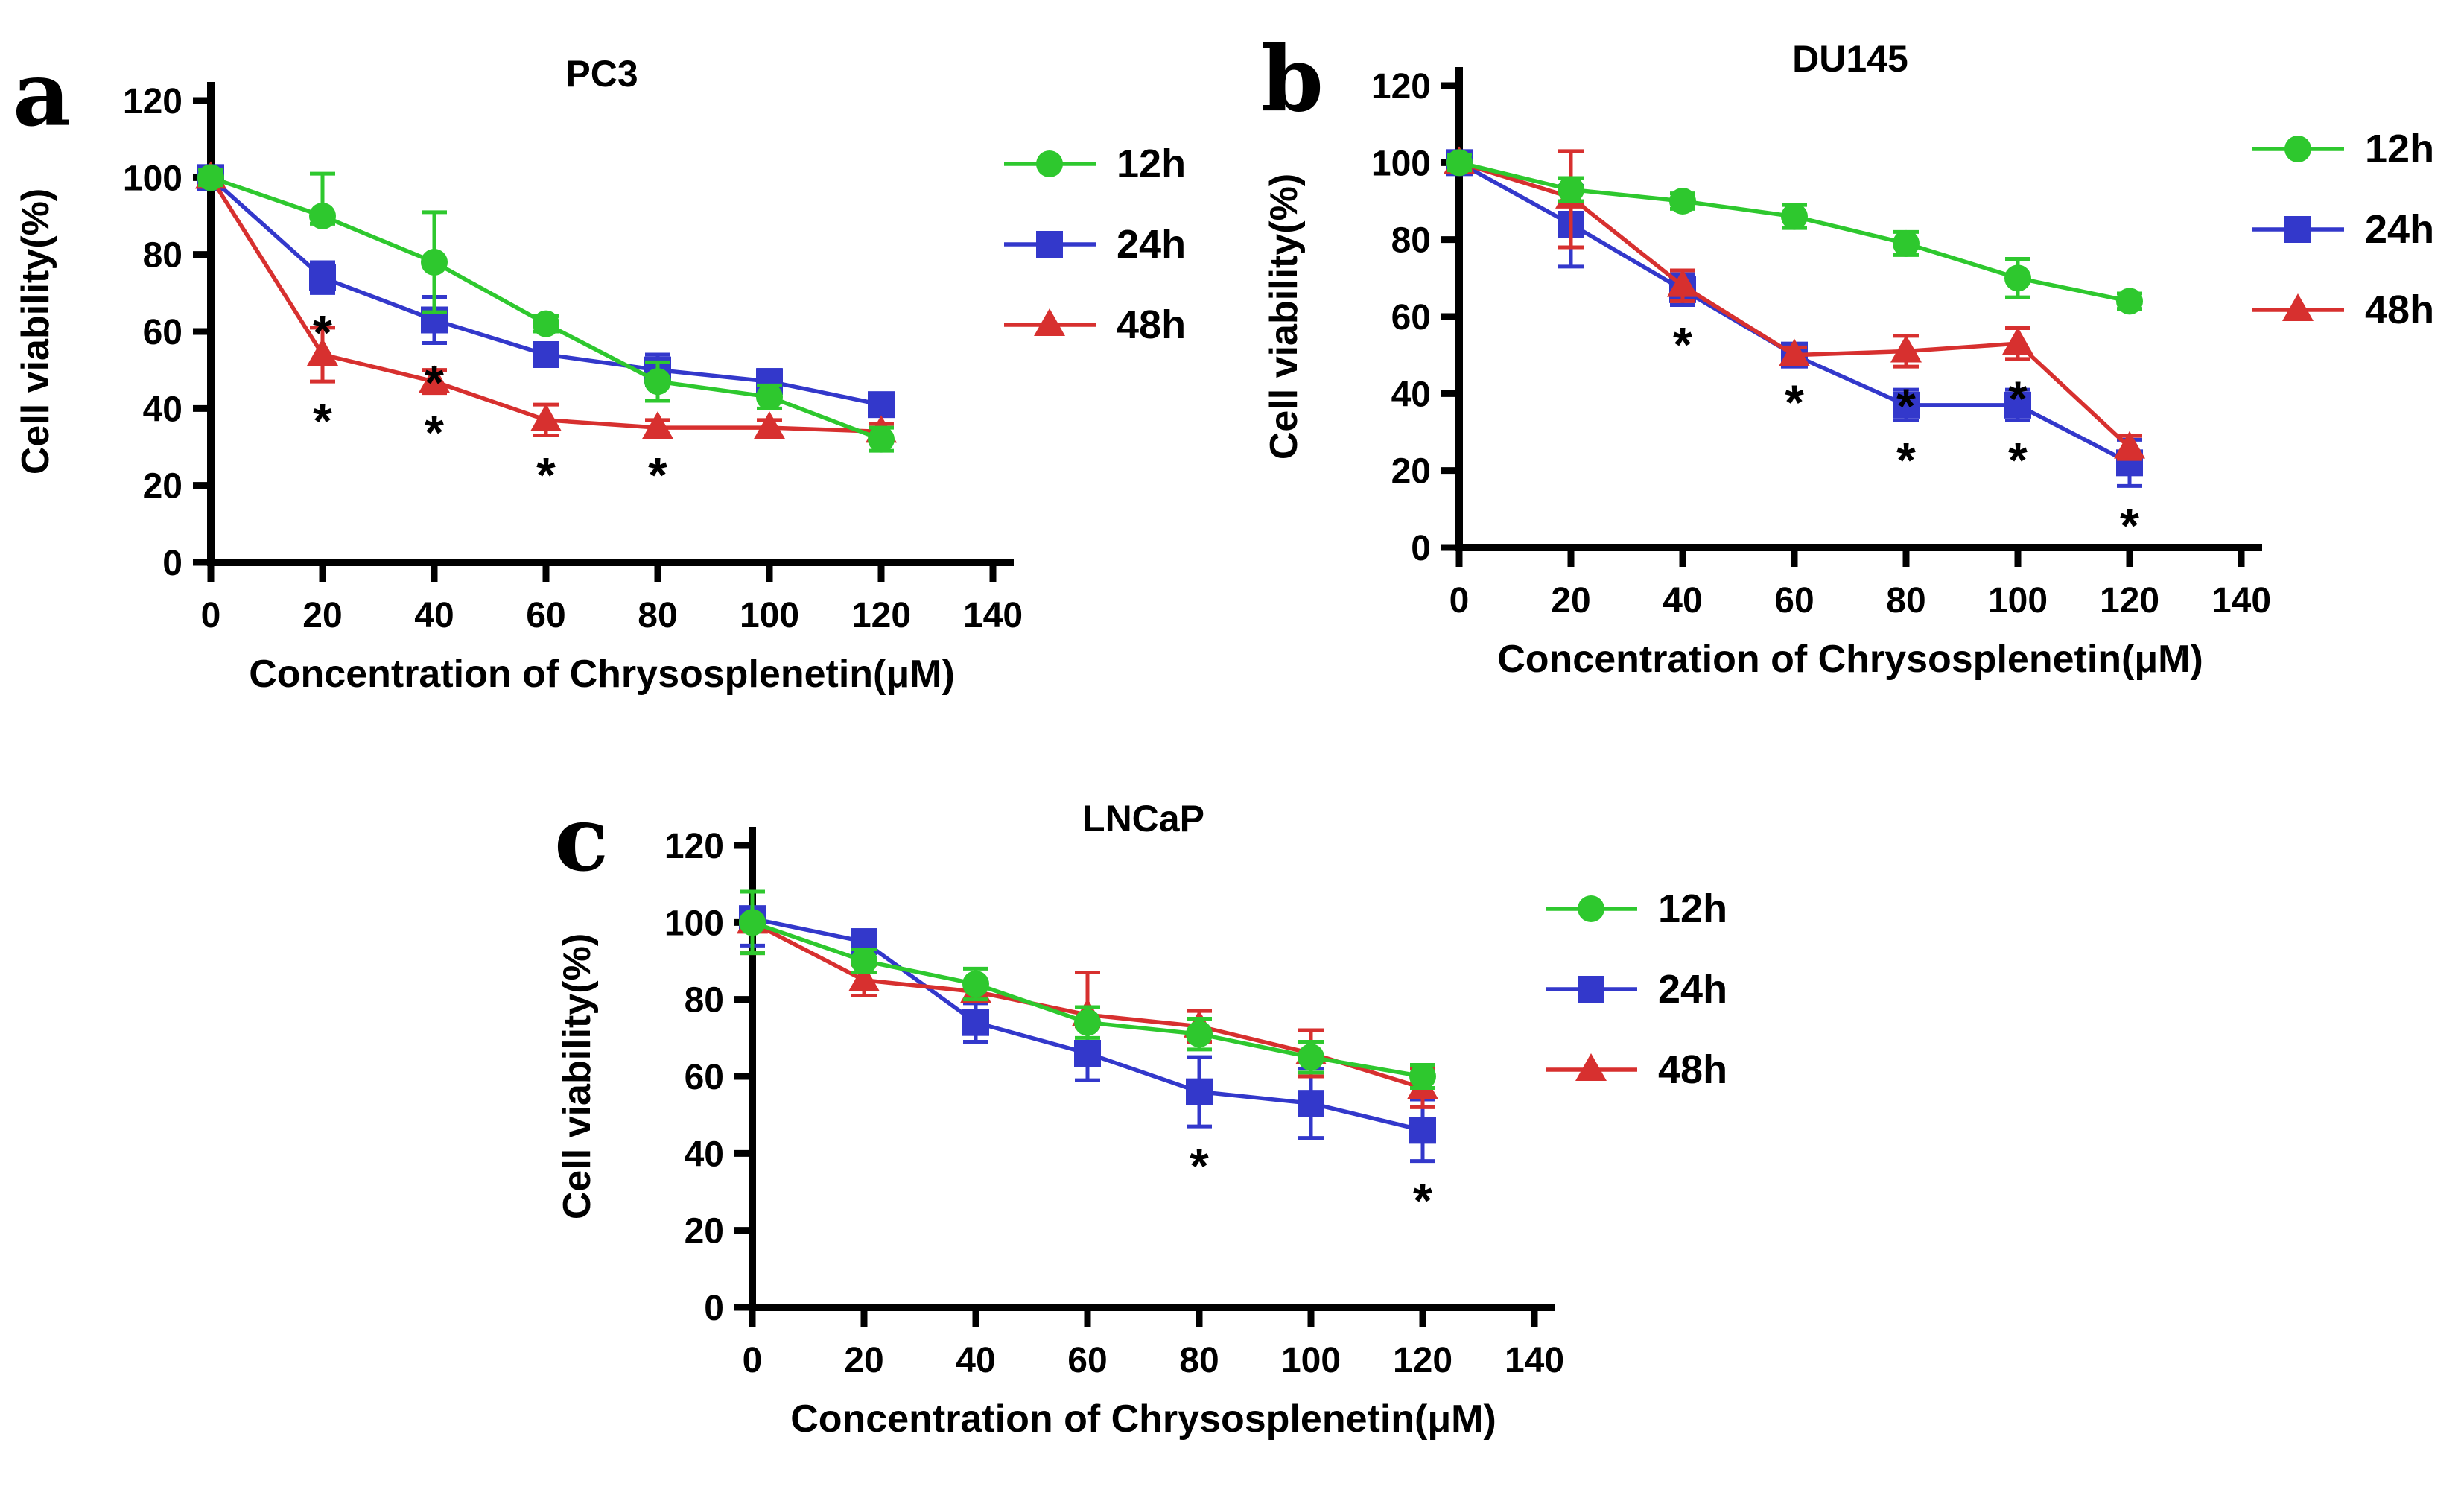  Describe the element at coordinates (546, 291) in the screenshot. I see `series-24h` at that location.